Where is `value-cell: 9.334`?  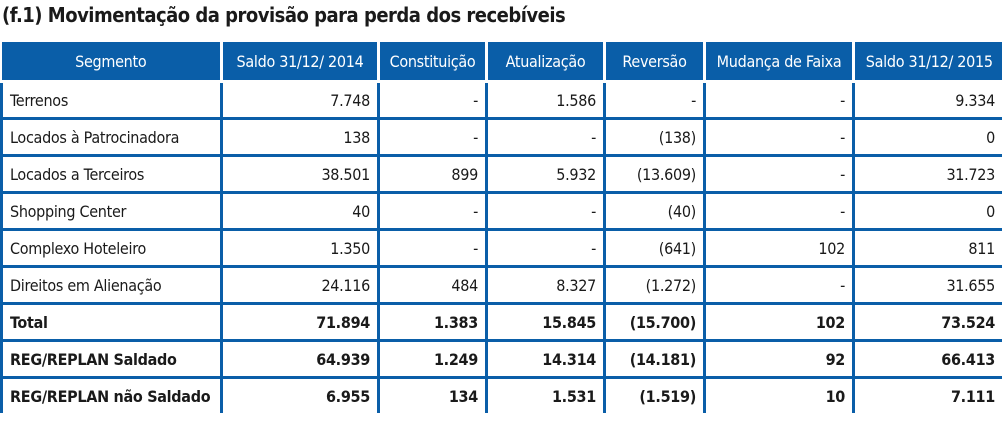
value-cell: 9.334 is located at coordinates (927, 100).